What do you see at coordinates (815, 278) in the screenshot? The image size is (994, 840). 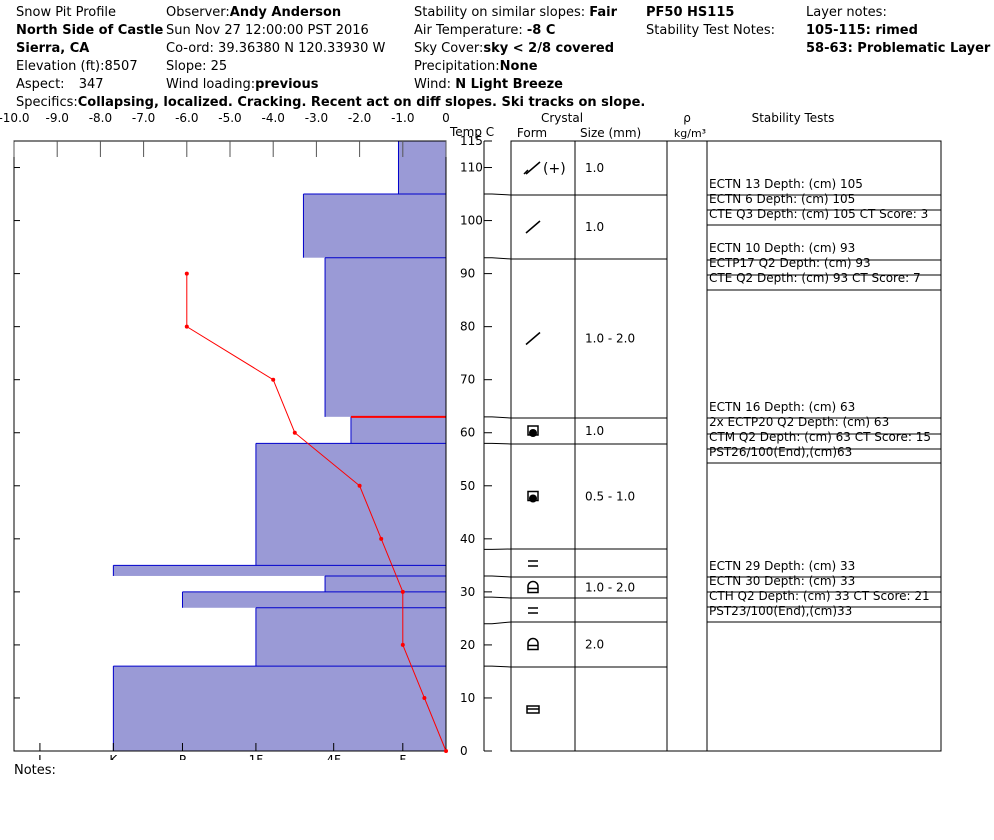 I see `stability-test: CTE Q2 Depth: (cm) 93 CT Score: 7` at bounding box center [815, 278].